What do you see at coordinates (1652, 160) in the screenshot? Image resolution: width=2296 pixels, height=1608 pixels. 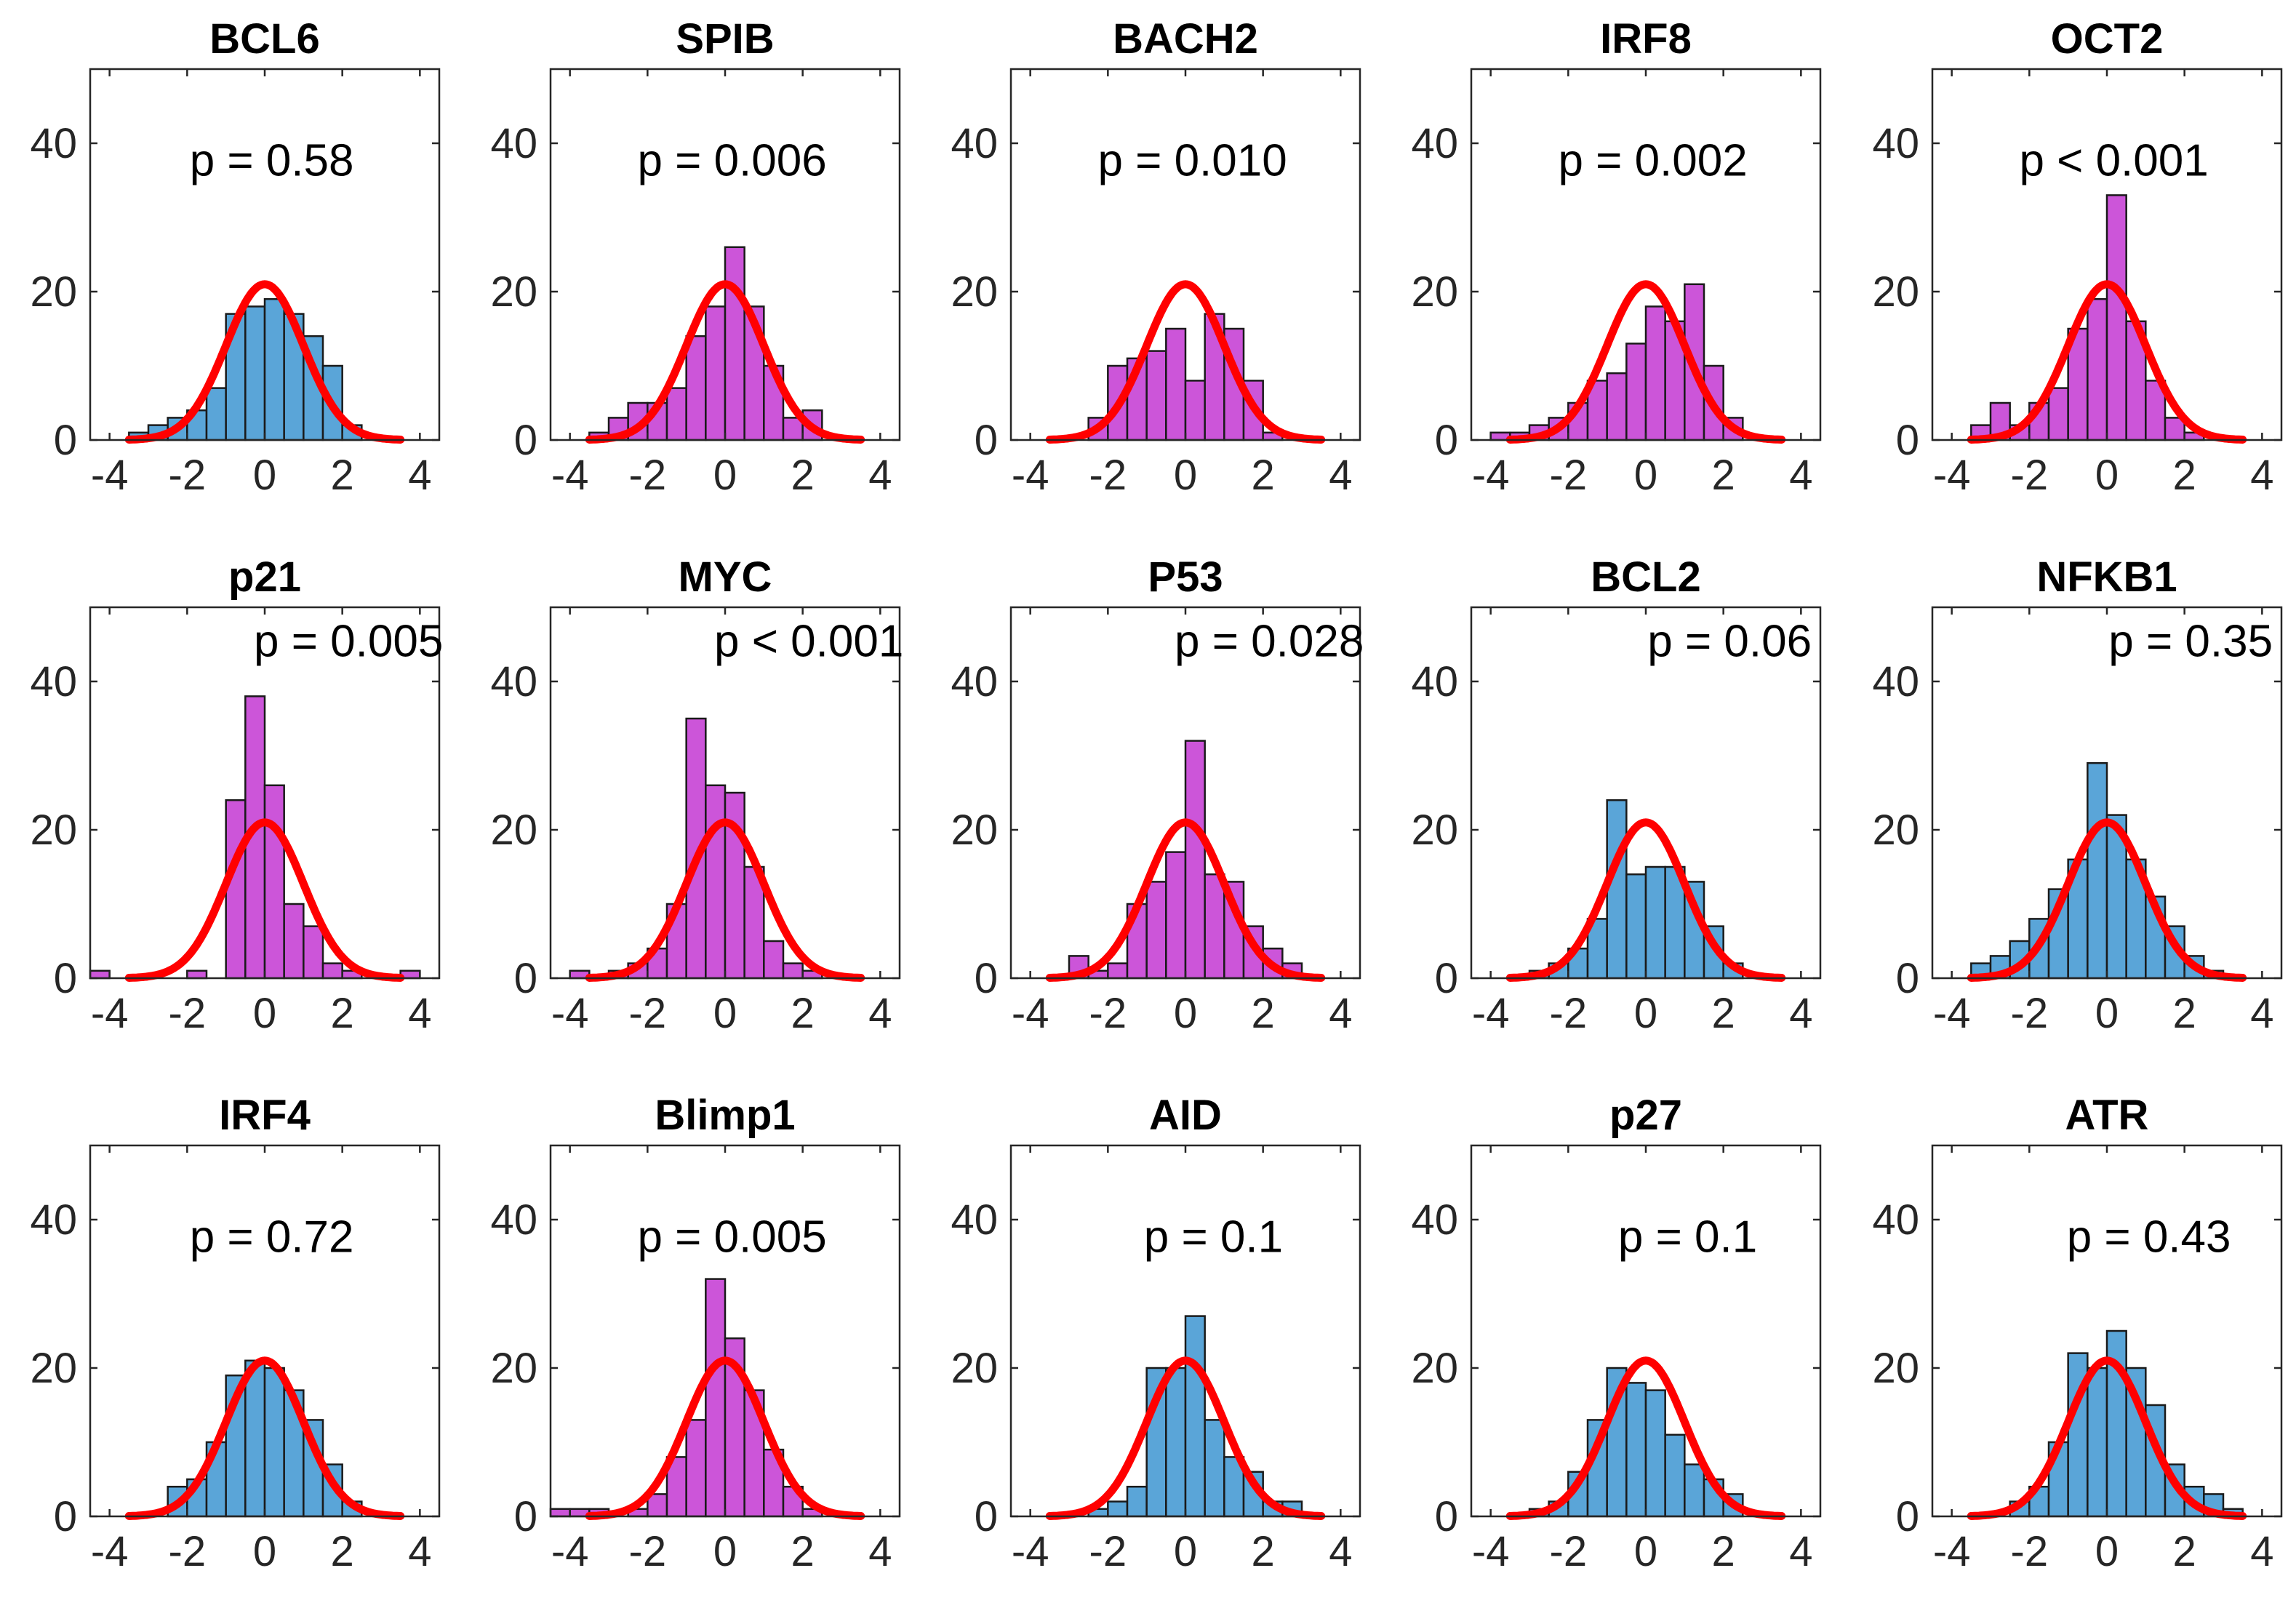 I see `p-value-annotation: p = 0.002` at bounding box center [1652, 160].